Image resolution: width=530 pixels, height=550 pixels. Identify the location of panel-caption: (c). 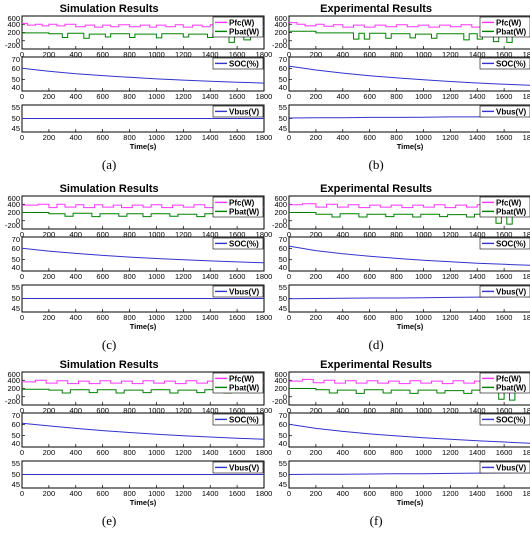
(109, 344).